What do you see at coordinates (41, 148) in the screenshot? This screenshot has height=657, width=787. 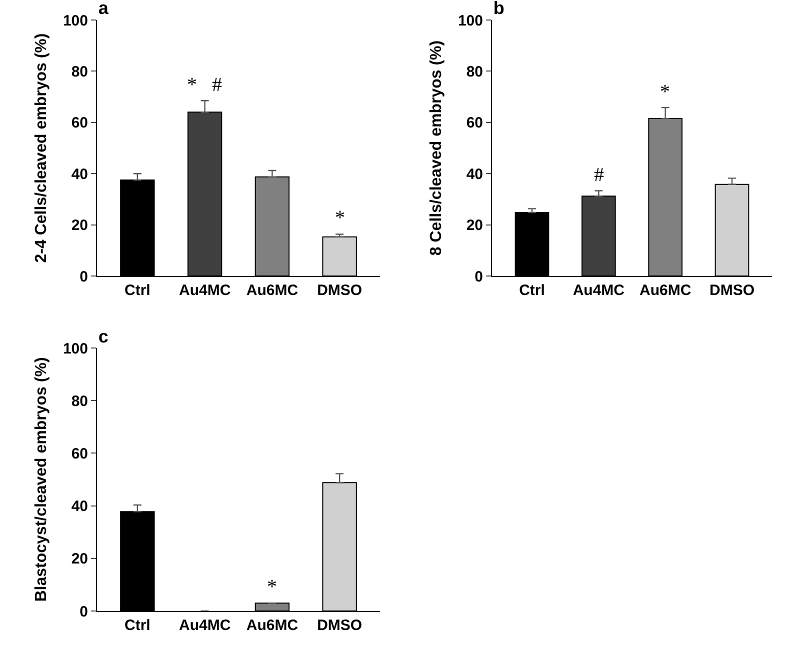 I see `y-axis-title: 2-4 Cells/cleaved embryos (%)` at bounding box center [41, 148].